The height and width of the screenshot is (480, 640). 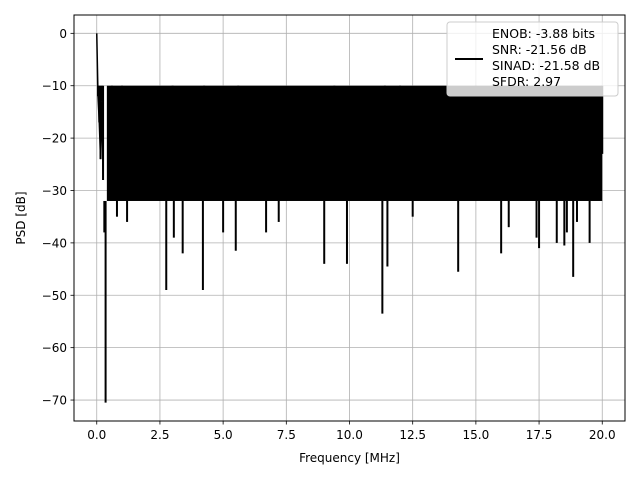 I want to click on x-tick-label: 15.0, so click(x=476, y=435).